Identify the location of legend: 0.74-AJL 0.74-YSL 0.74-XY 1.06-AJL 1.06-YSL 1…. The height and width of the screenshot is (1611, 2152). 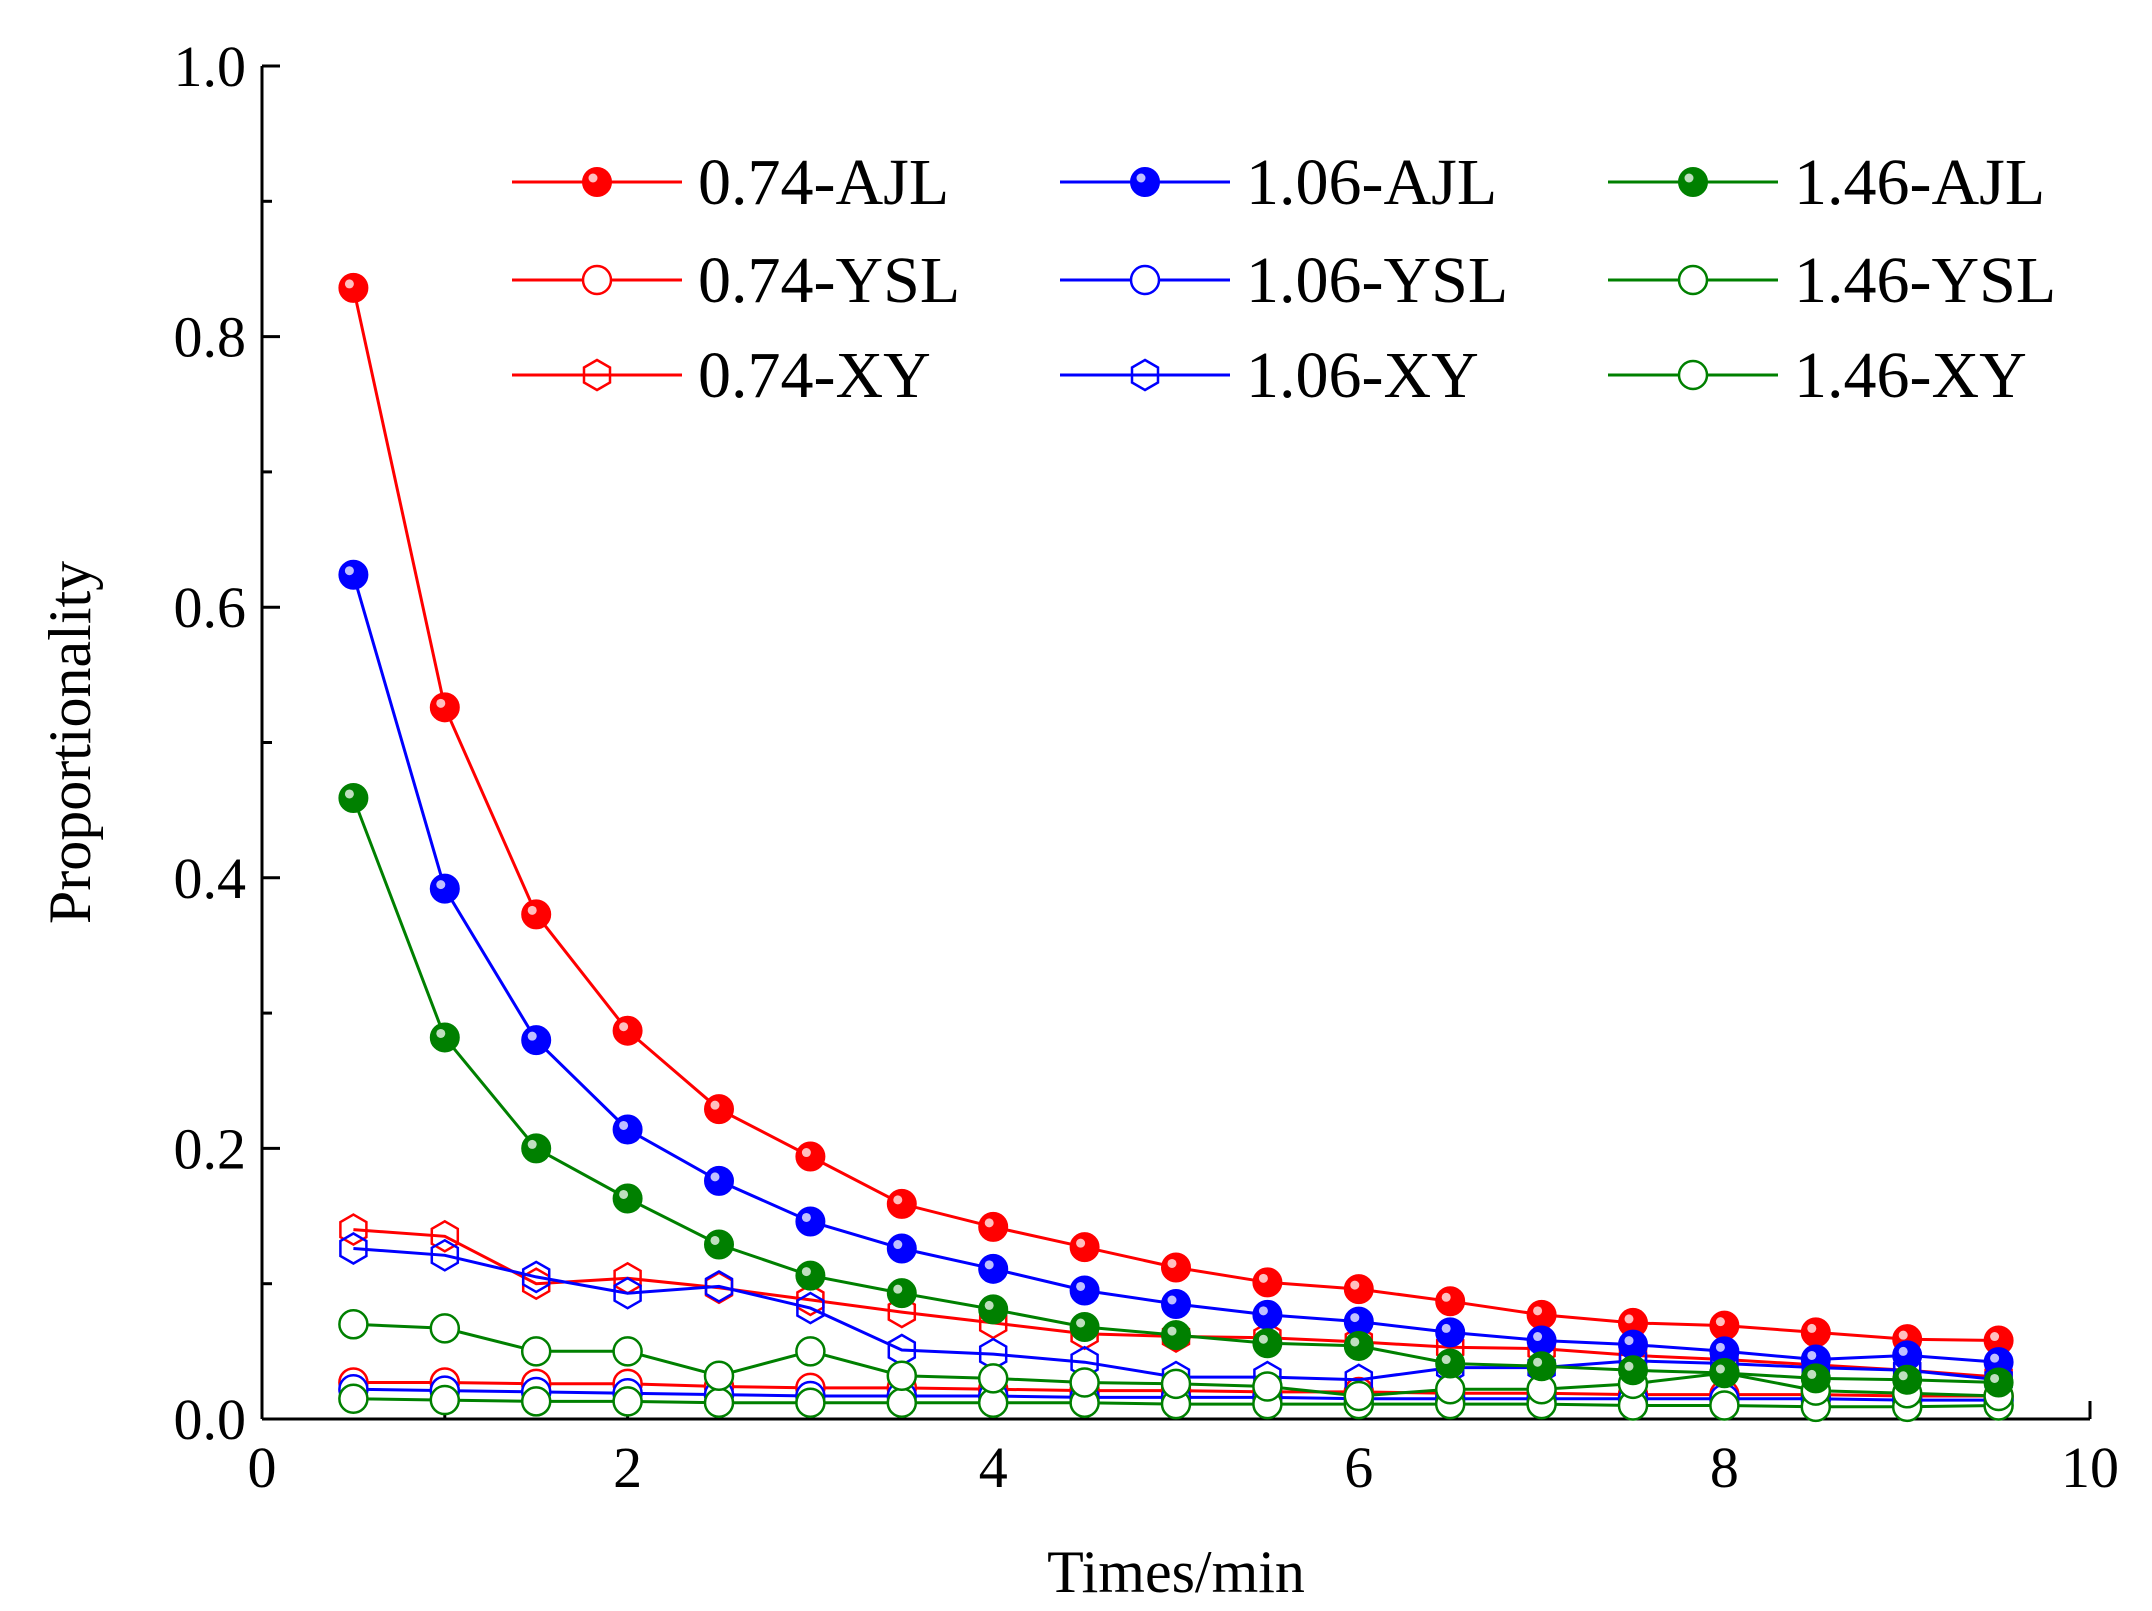
(1284, 279).